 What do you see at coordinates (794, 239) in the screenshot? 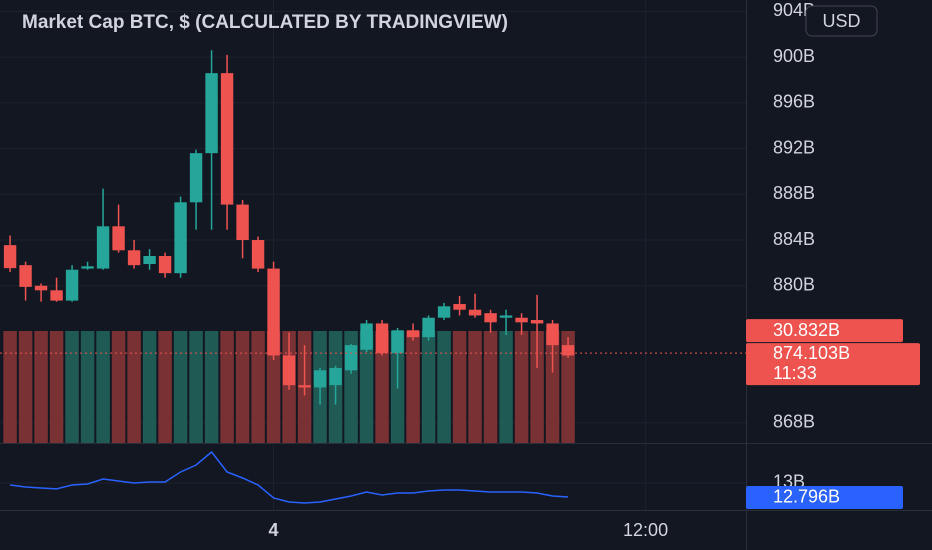
I see `y-tick-label: 884B` at bounding box center [794, 239].